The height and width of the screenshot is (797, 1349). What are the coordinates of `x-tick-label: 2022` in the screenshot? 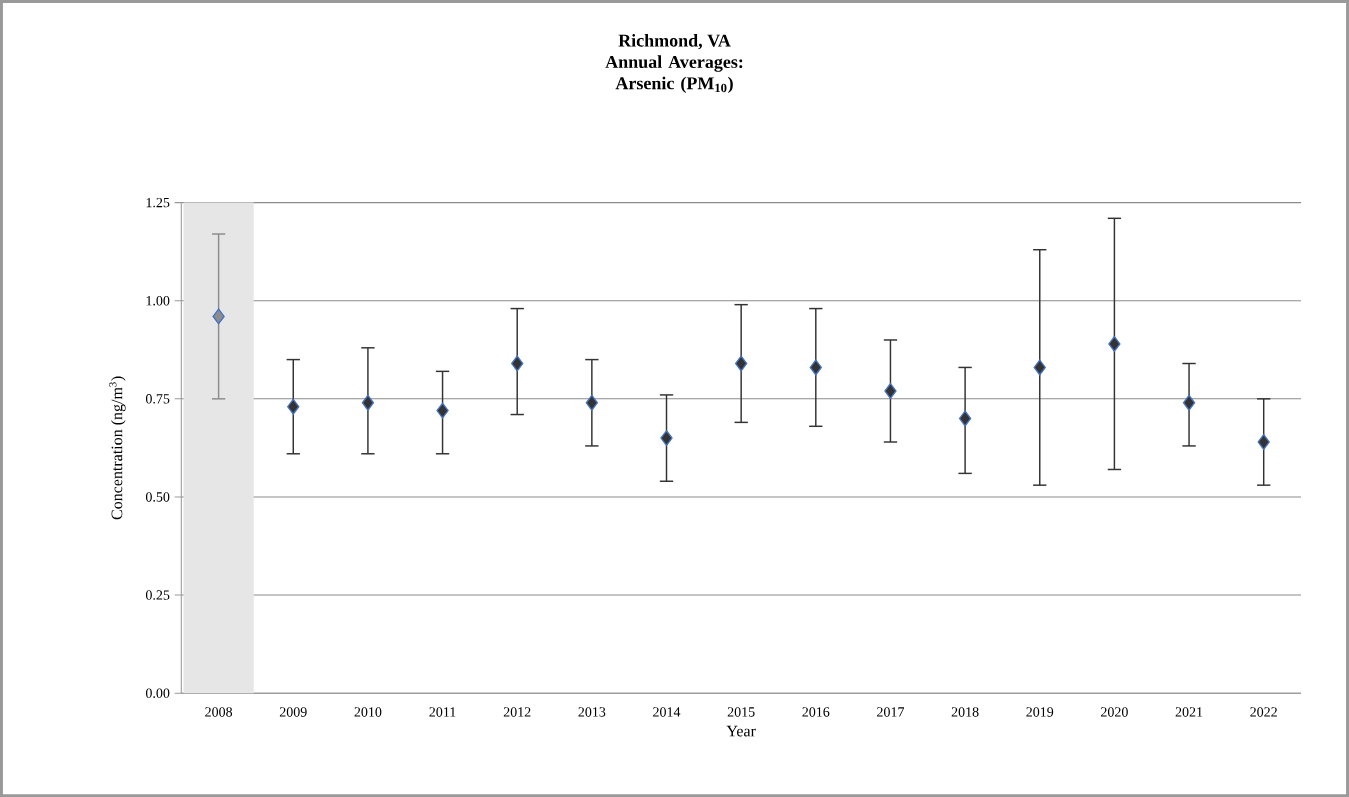 It's located at (1263, 712).